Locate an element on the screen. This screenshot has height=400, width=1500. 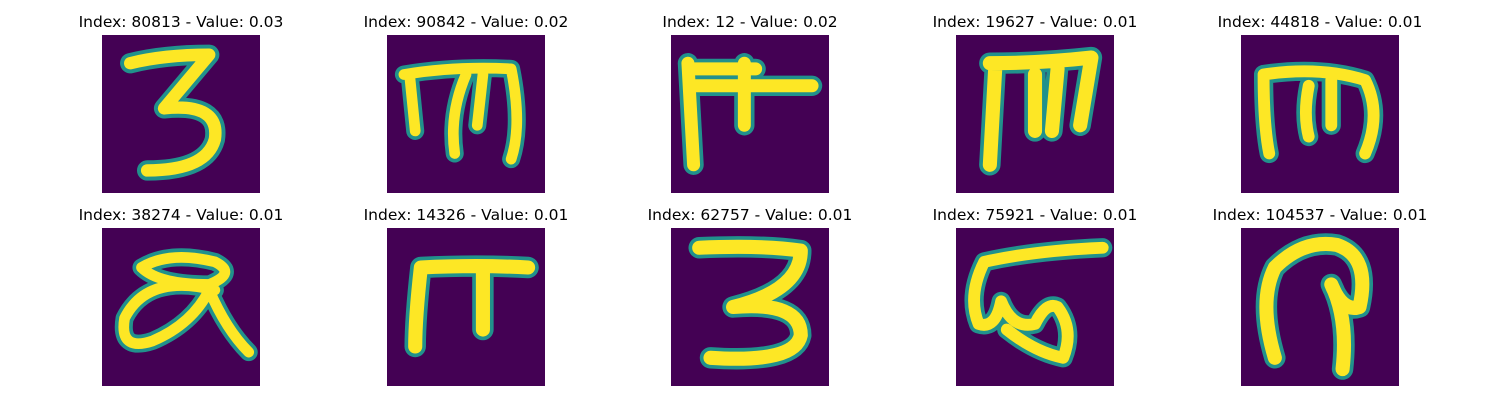
panel-title: Index: 44818 - Value: 0.01 is located at coordinates (1320, 22).